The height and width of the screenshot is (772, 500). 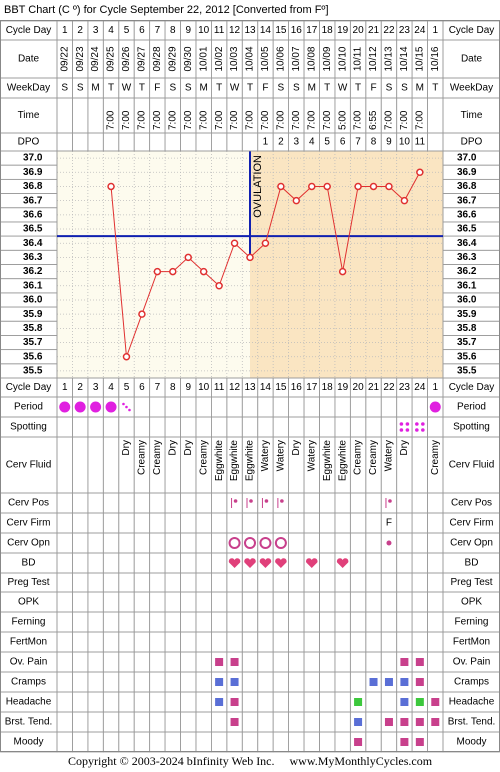 I want to click on date-cell: 10/15, so click(x=419, y=58).